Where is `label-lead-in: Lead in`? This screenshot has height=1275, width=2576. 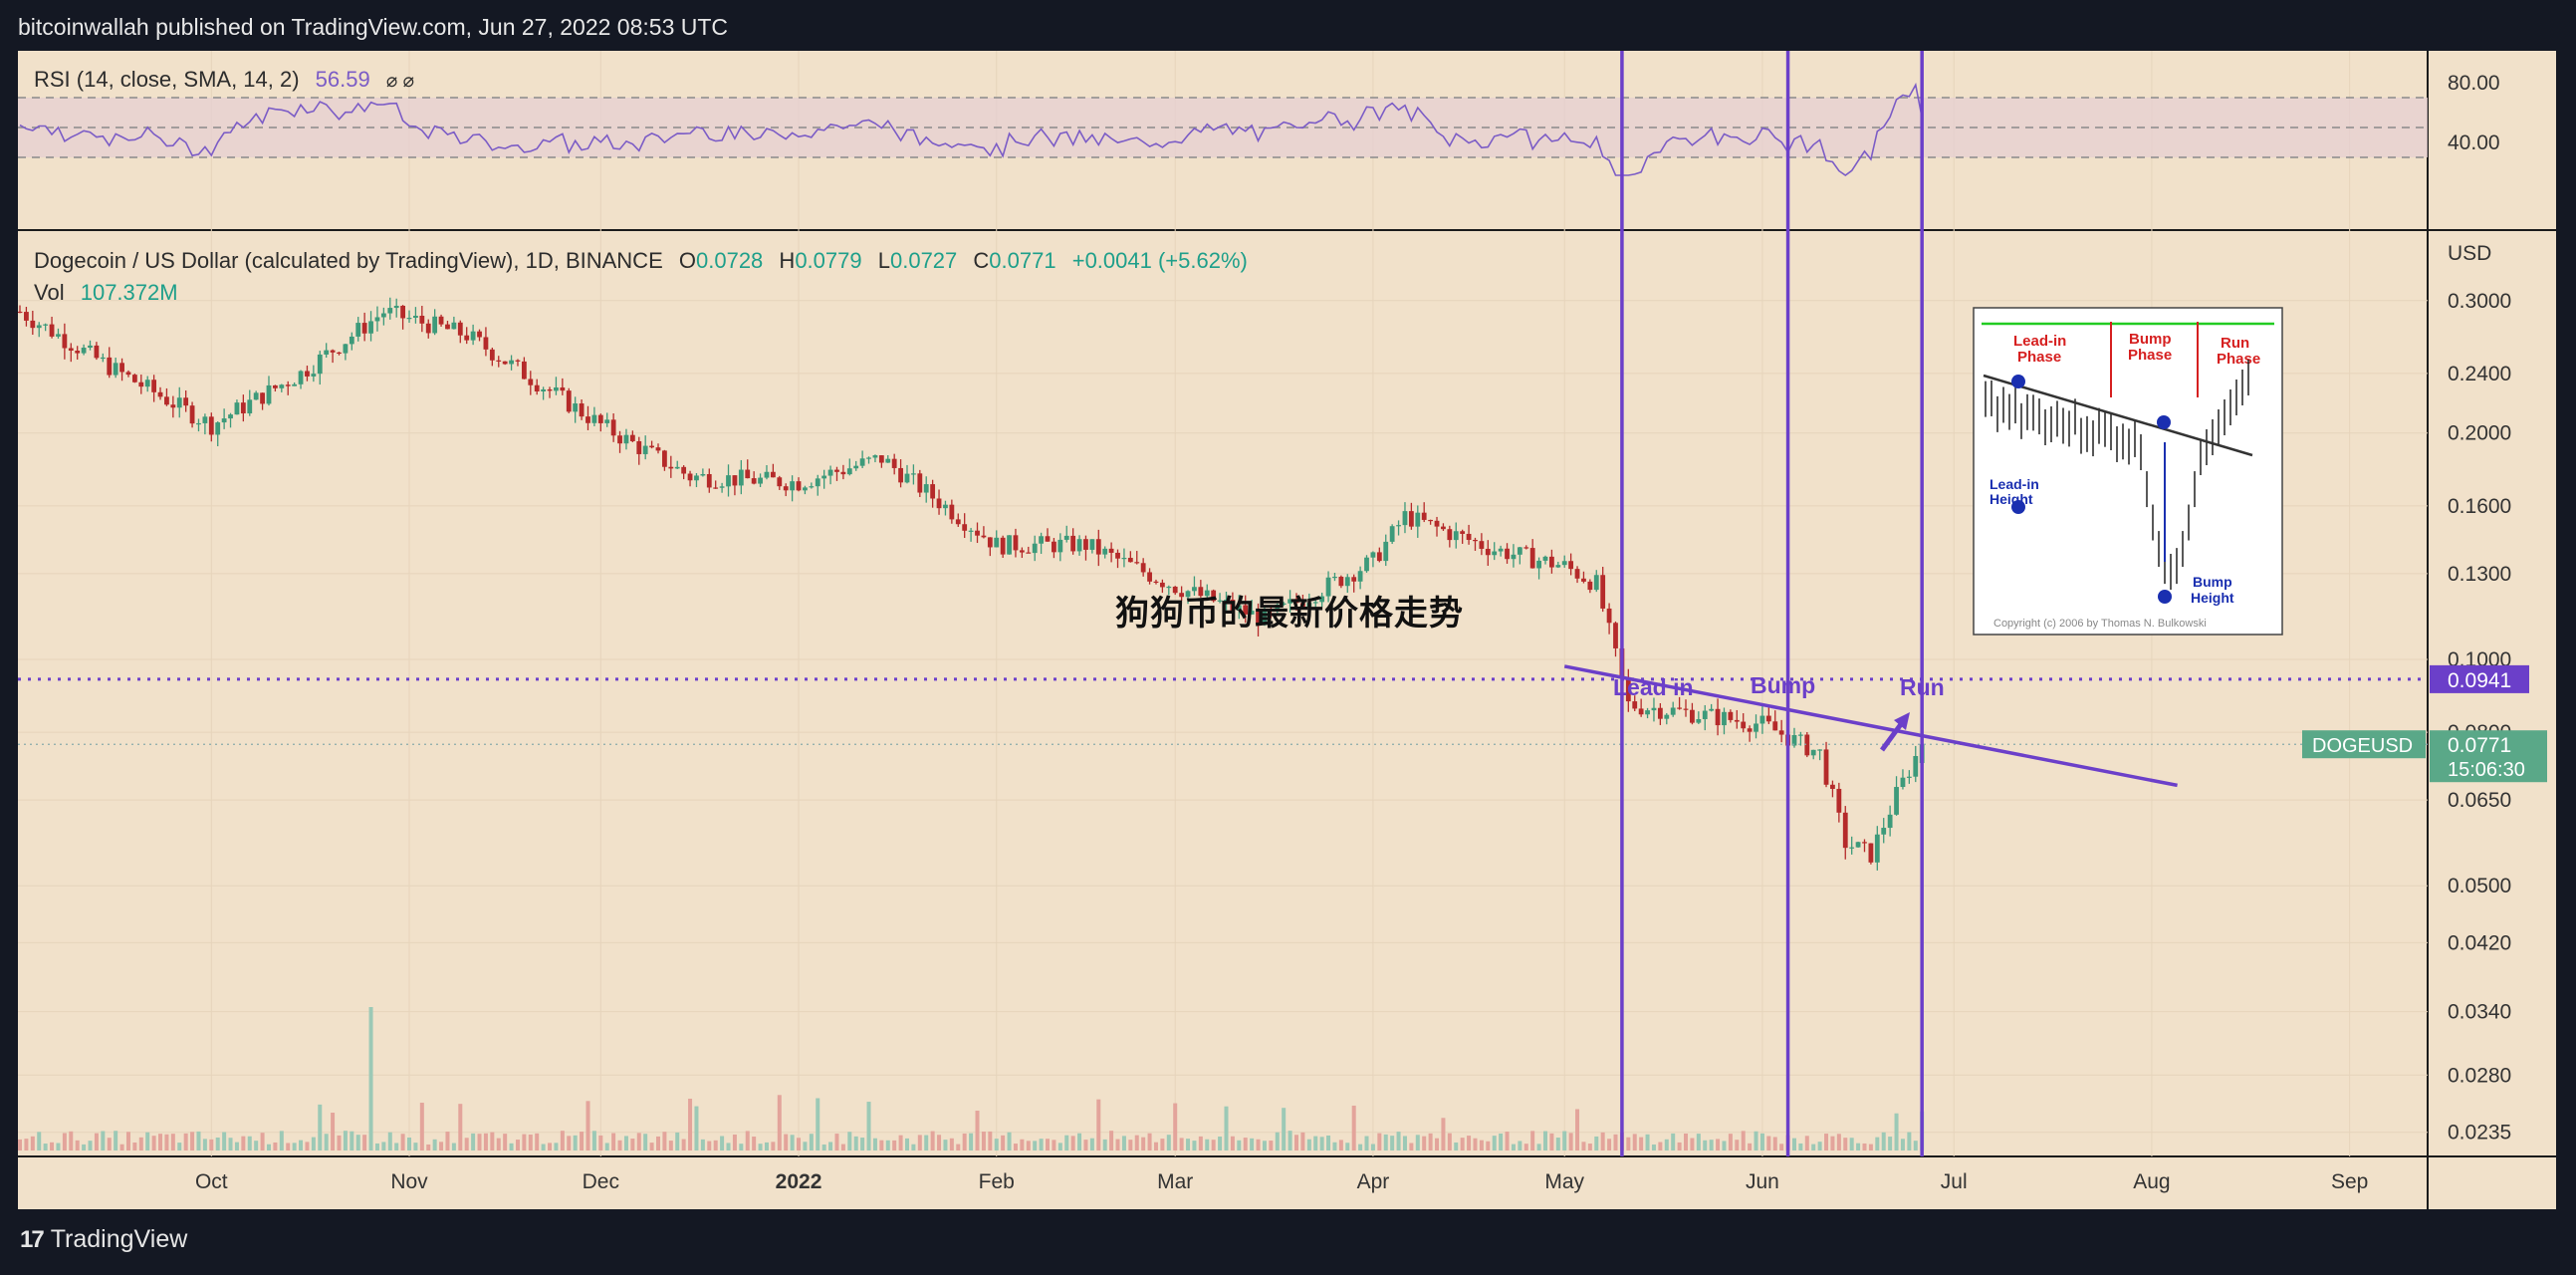
label-lead-in: Lead in is located at coordinates (1653, 687).